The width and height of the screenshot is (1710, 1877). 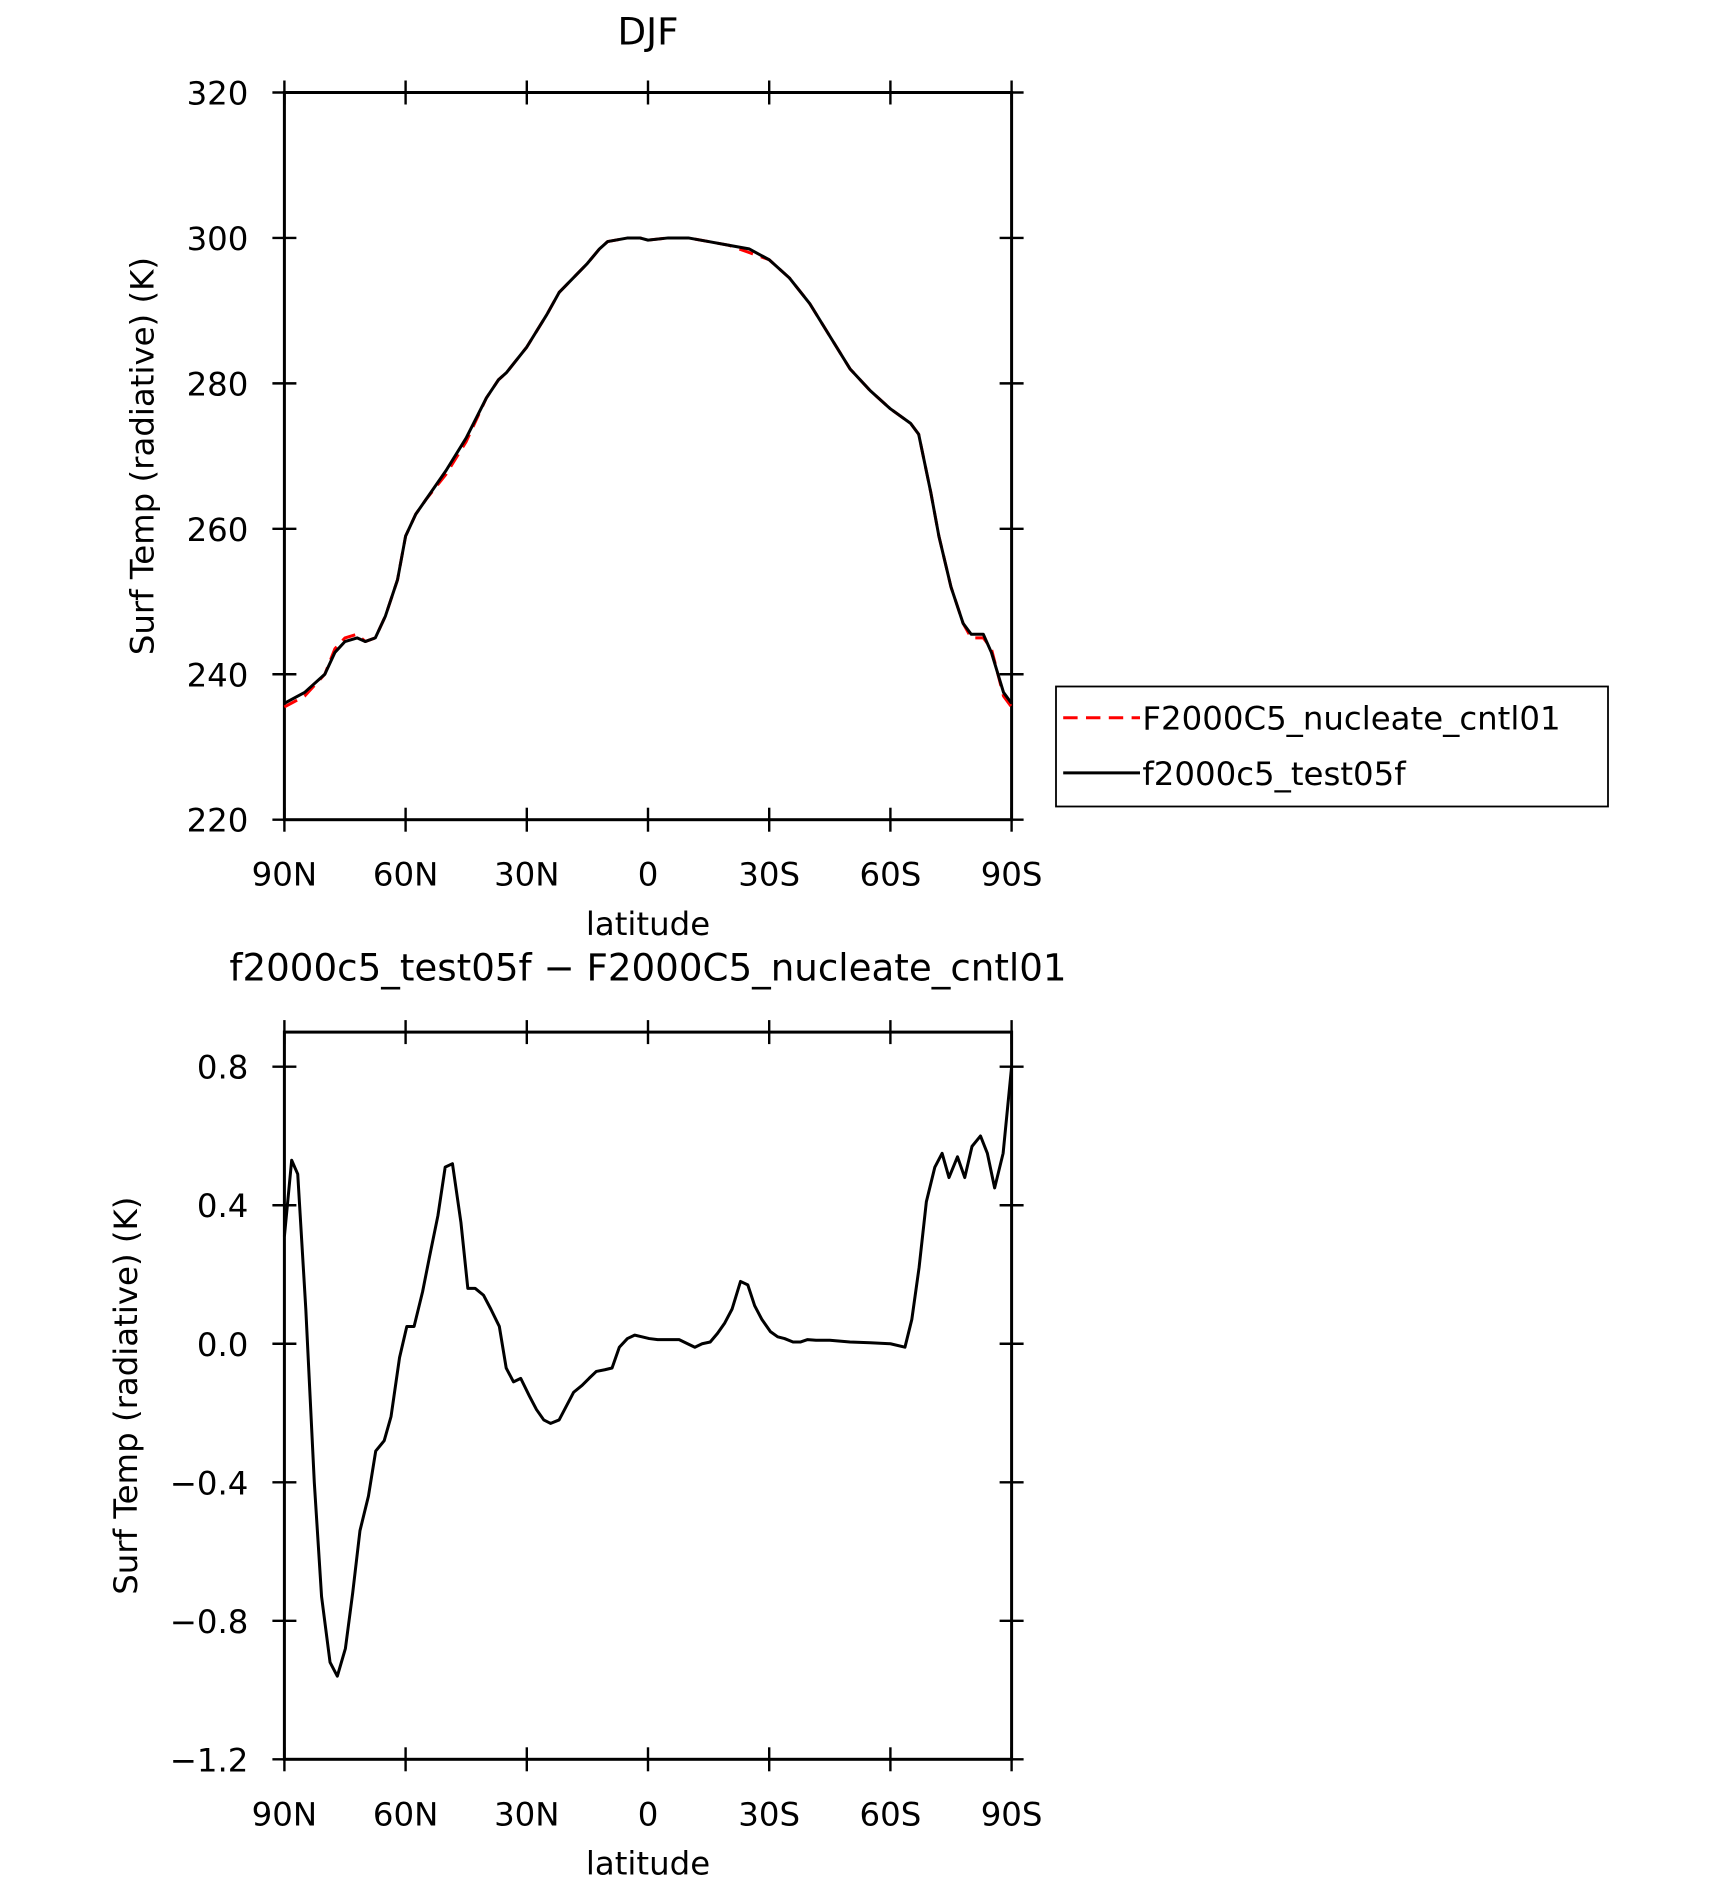 I want to click on legend-label: F2000C5_nucleate_cntl01, so click(x=1351, y=719).